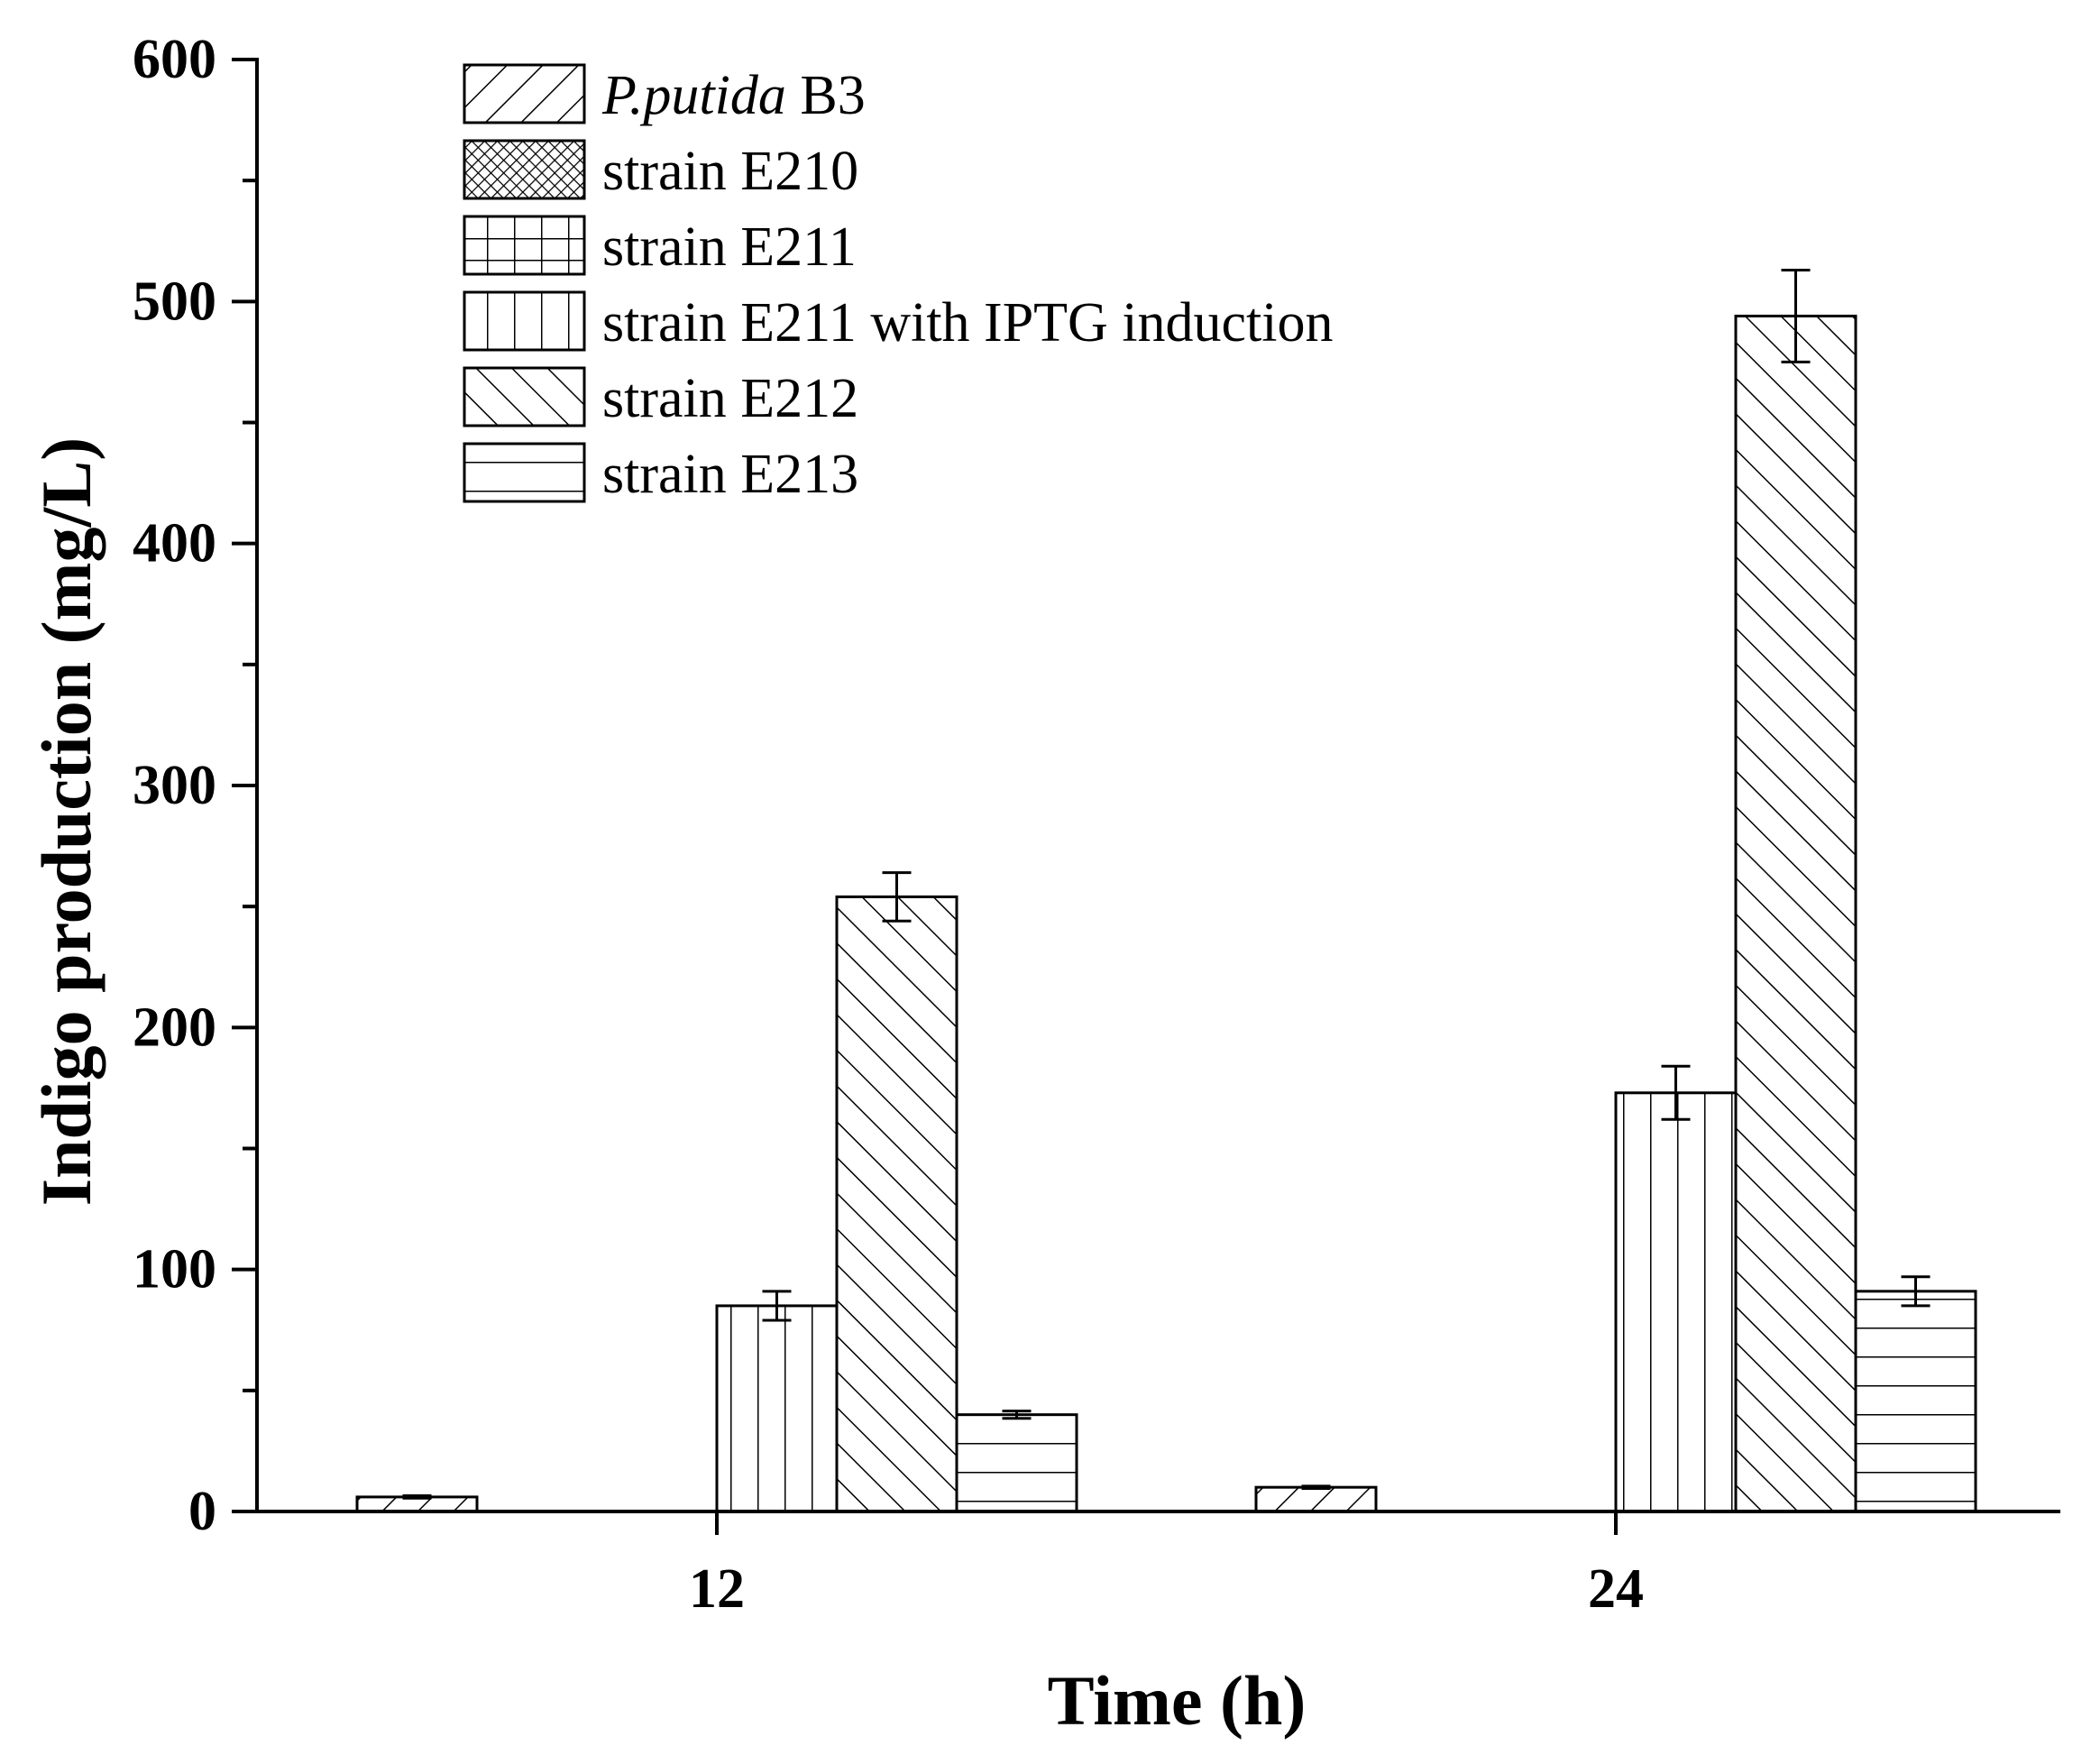 The image size is (2082, 1764). Describe the element at coordinates (730, 171) in the screenshot. I see `legend-label: strain E210` at that location.